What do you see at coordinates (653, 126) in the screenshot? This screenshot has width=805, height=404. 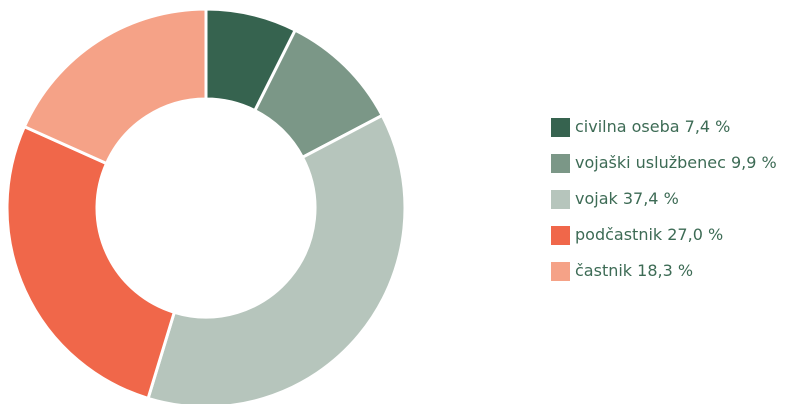 I see `legend-label-civilna-oseba: civilna oseba 7,4 %` at bounding box center [653, 126].